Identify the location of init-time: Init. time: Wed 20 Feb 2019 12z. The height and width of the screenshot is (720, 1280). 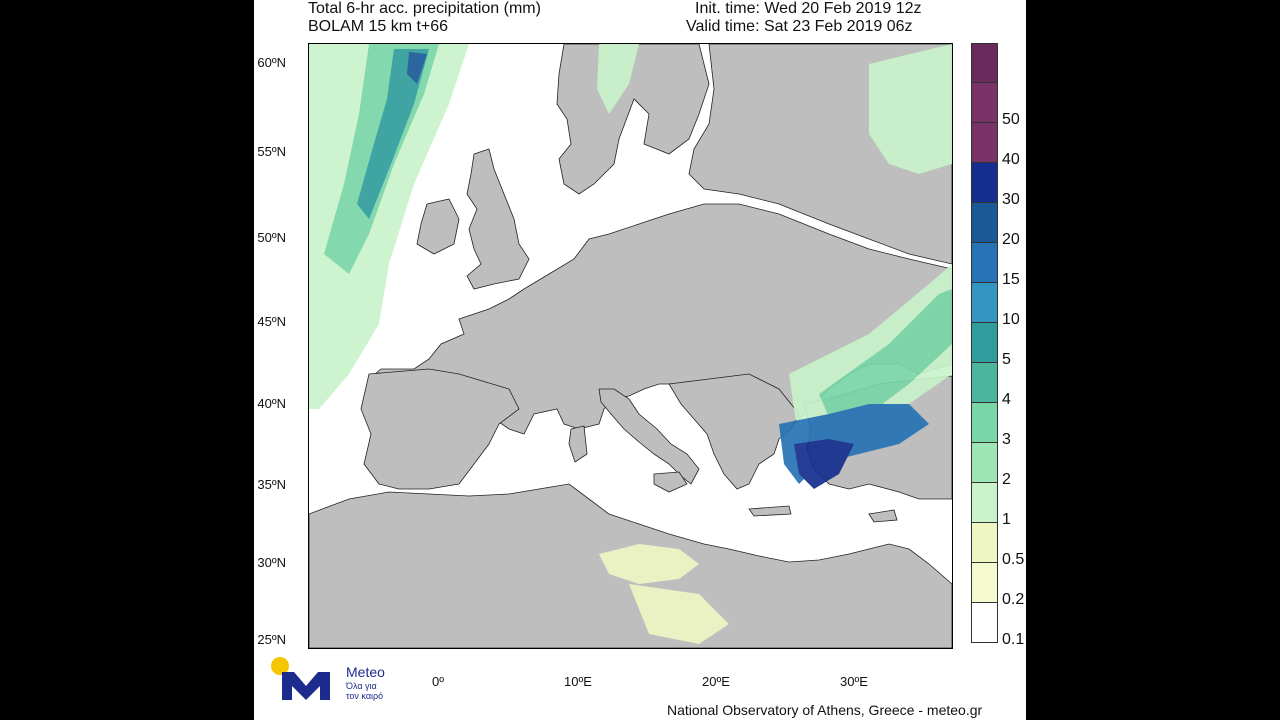
(808, 8).